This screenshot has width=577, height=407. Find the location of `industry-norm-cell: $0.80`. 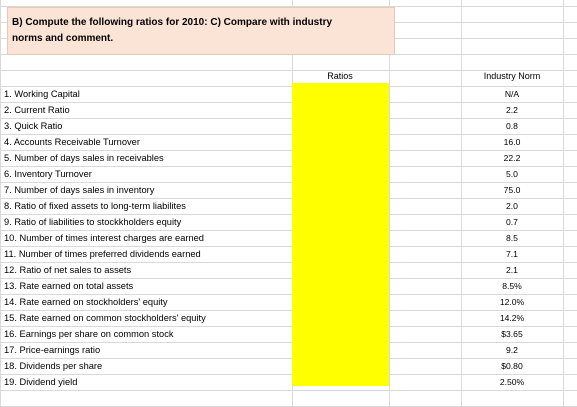

industry-norm-cell: $0.80 is located at coordinates (512, 366).